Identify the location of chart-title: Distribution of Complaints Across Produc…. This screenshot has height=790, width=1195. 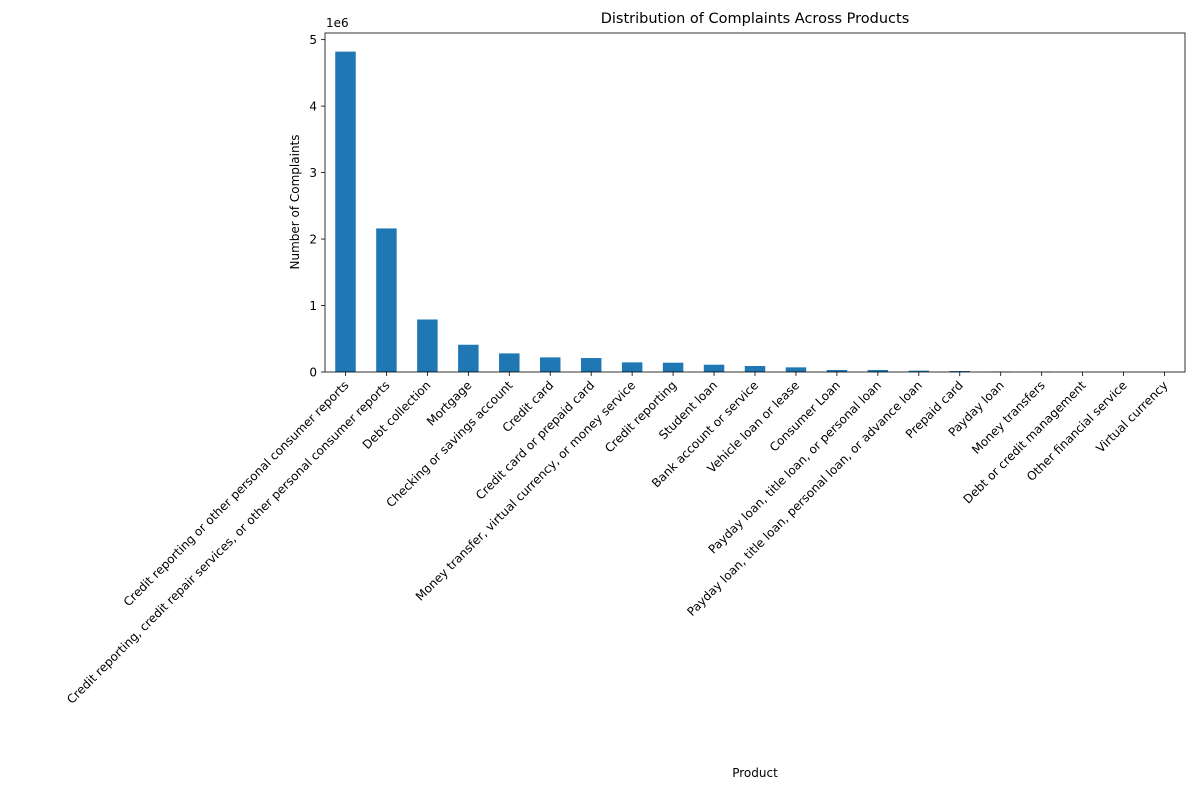
(755, 19).